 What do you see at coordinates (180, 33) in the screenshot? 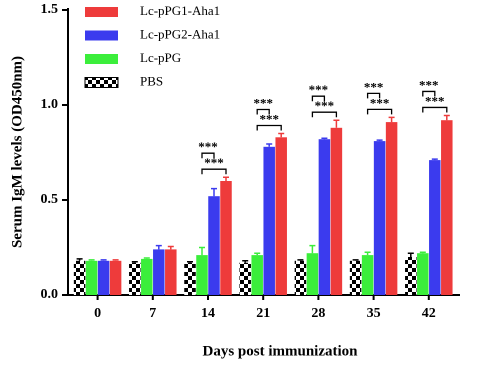
I see `legend-label: Lc-pPG2-Aha1` at bounding box center [180, 33].